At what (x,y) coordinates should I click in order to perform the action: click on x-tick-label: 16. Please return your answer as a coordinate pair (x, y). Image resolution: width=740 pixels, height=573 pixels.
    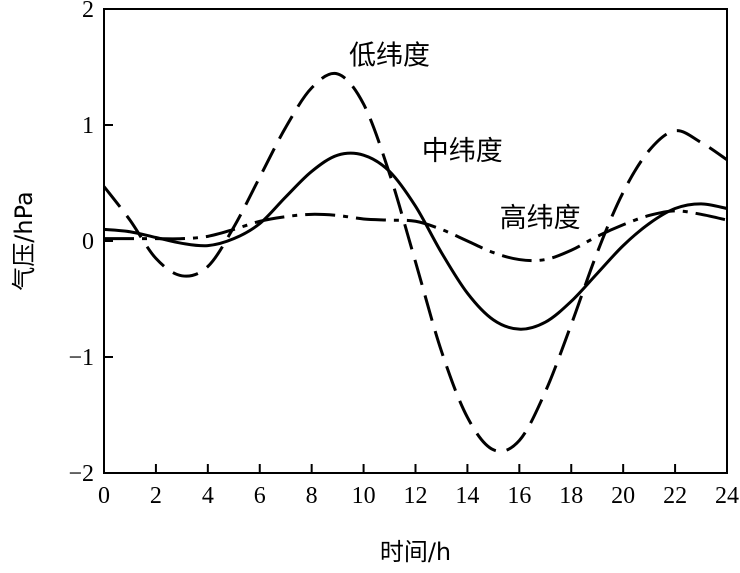
    Looking at the image, I should click on (519, 496).